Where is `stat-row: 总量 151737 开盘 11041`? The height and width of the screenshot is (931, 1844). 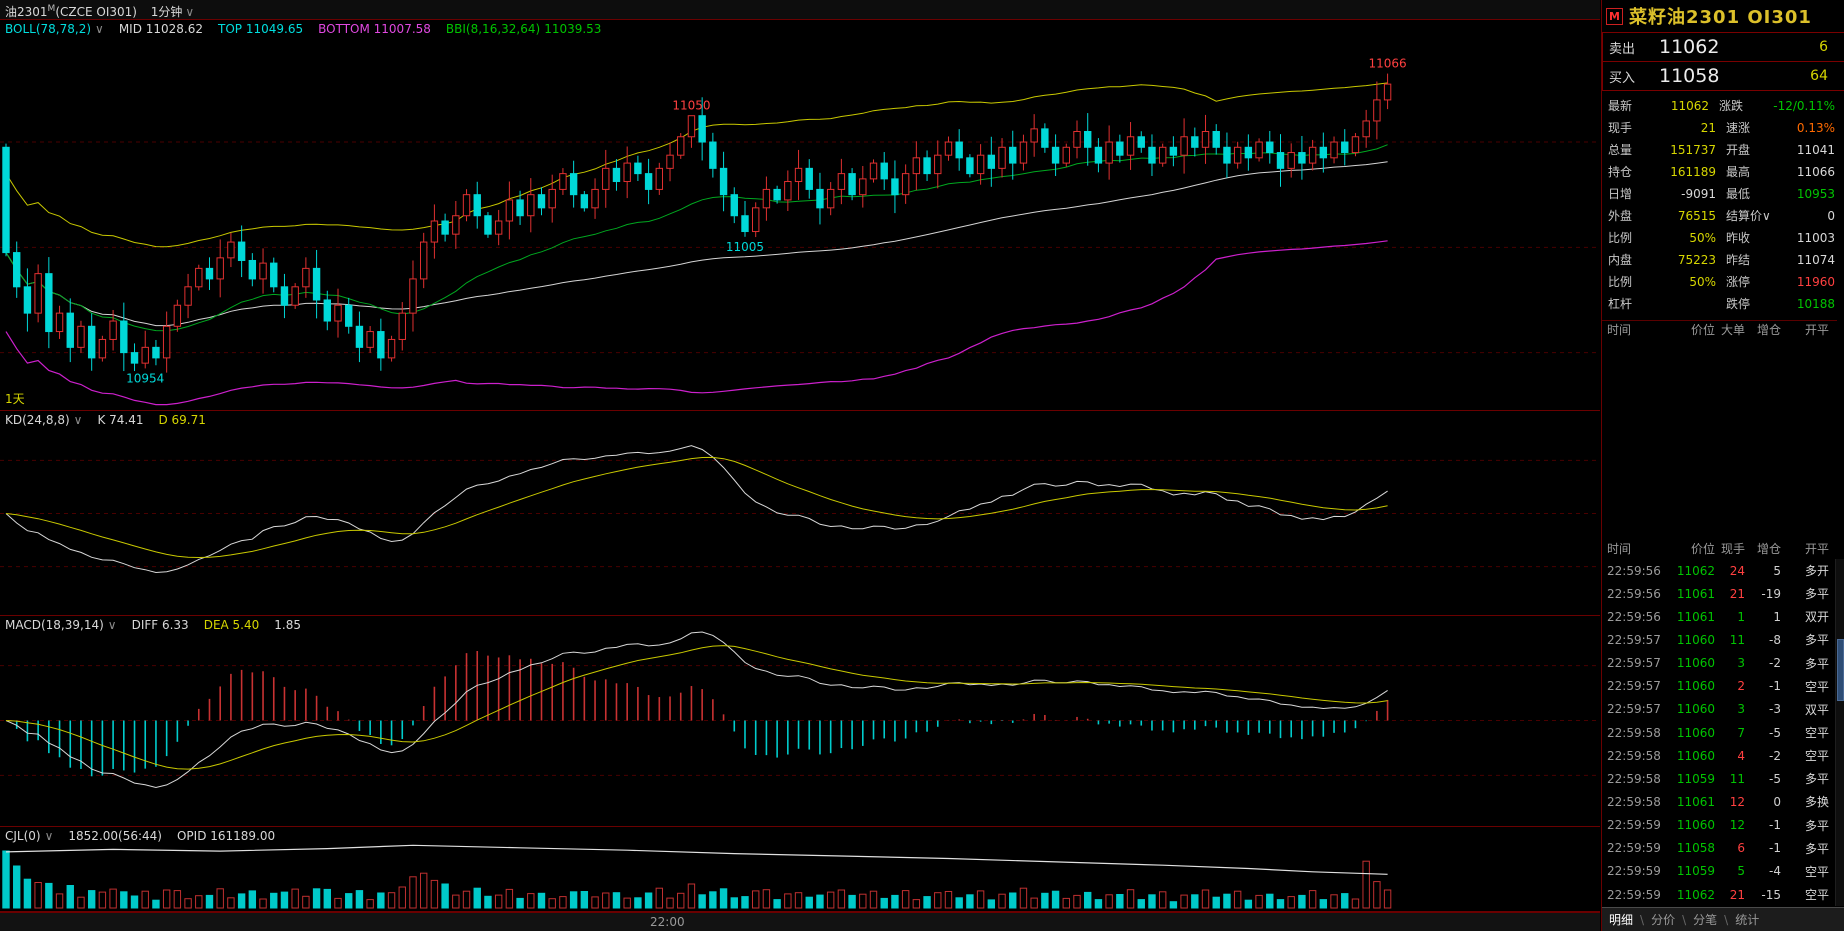 stat-row: 总量 151737 开盘 11041 is located at coordinates (1723, 150).